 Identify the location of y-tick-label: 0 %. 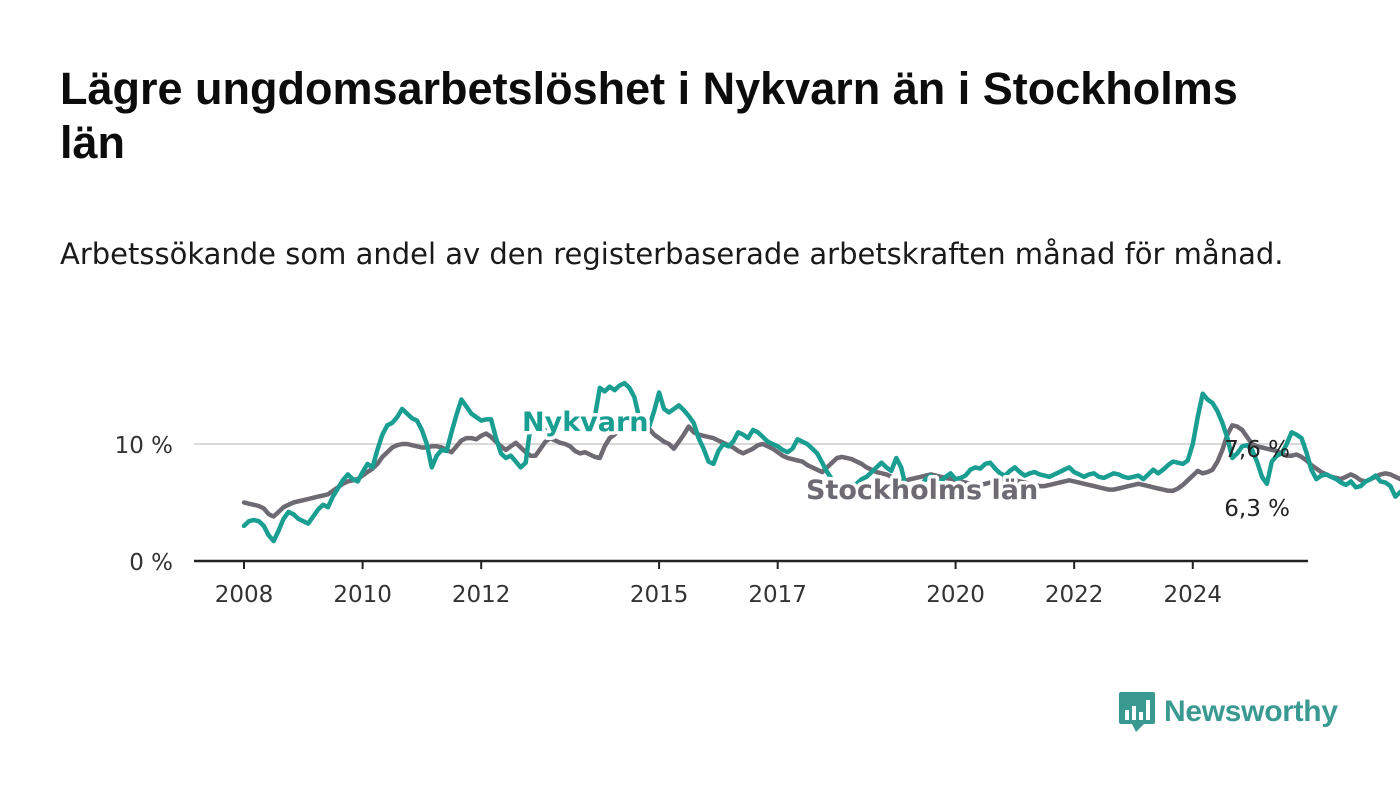
(151, 563).